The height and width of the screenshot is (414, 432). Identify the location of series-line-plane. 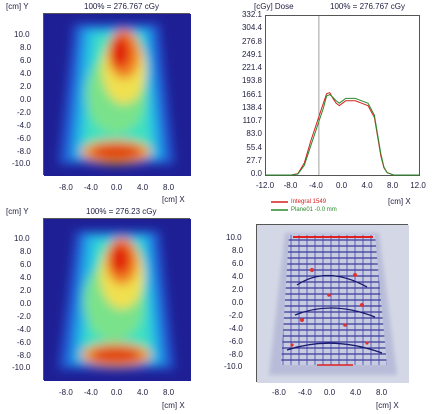
(342, 135).